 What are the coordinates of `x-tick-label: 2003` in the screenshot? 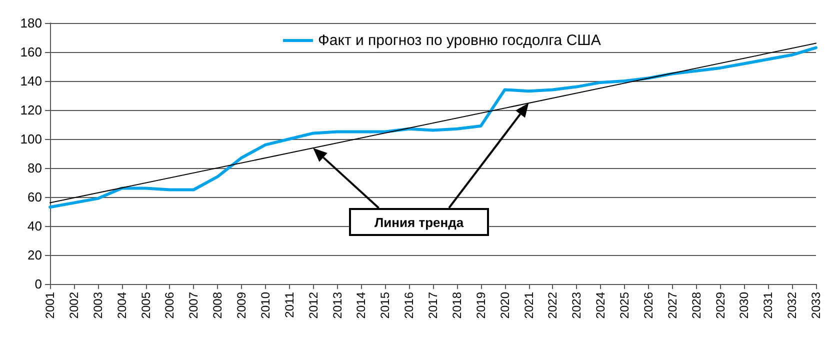 It's located at (97, 305).